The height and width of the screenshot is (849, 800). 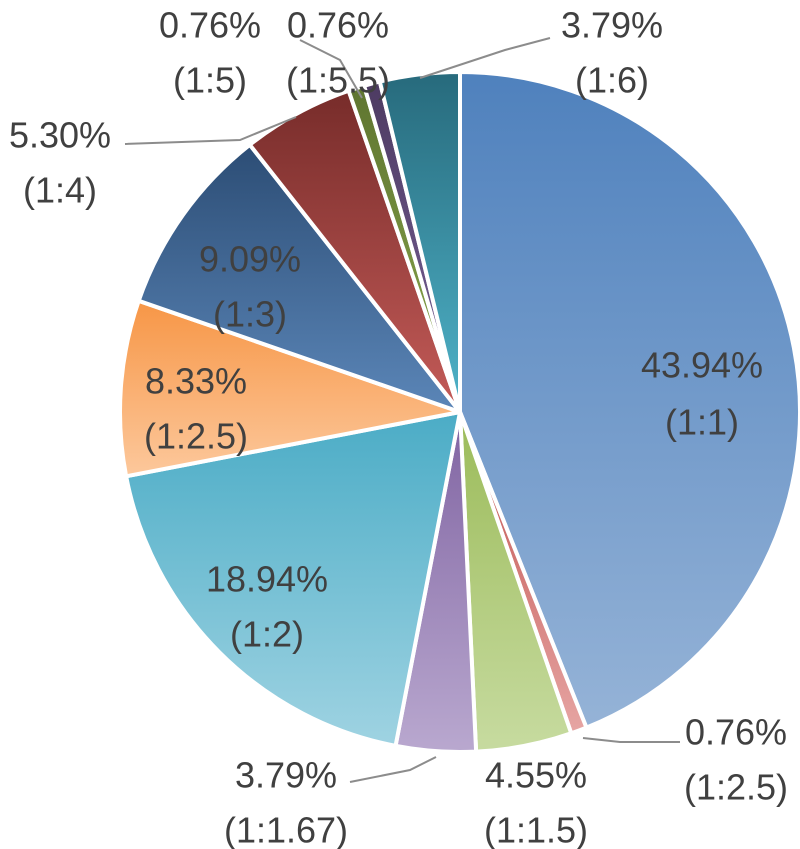 I want to click on slice-ratio-label: (1:5.5), so click(x=338, y=80).